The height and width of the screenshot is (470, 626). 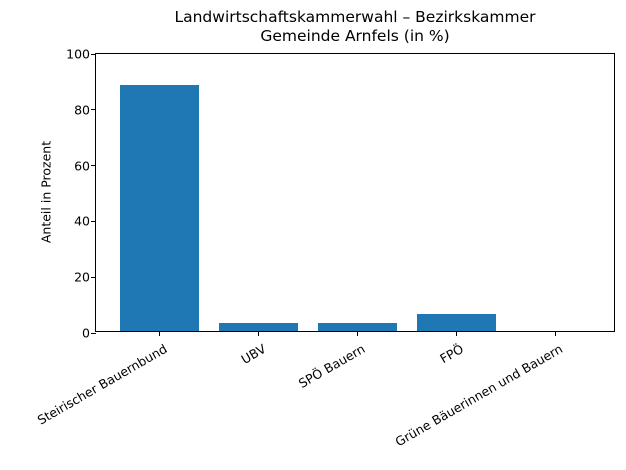 What do you see at coordinates (253, 354) in the screenshot?
I see `x-tick-label: UBV` at bounding box center [253, 354].